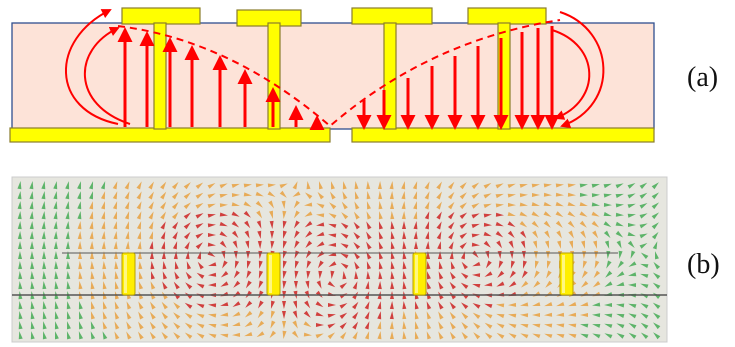 This screenshot has height=347, width=735. I want to click on via-highlight, so click(125, 274).